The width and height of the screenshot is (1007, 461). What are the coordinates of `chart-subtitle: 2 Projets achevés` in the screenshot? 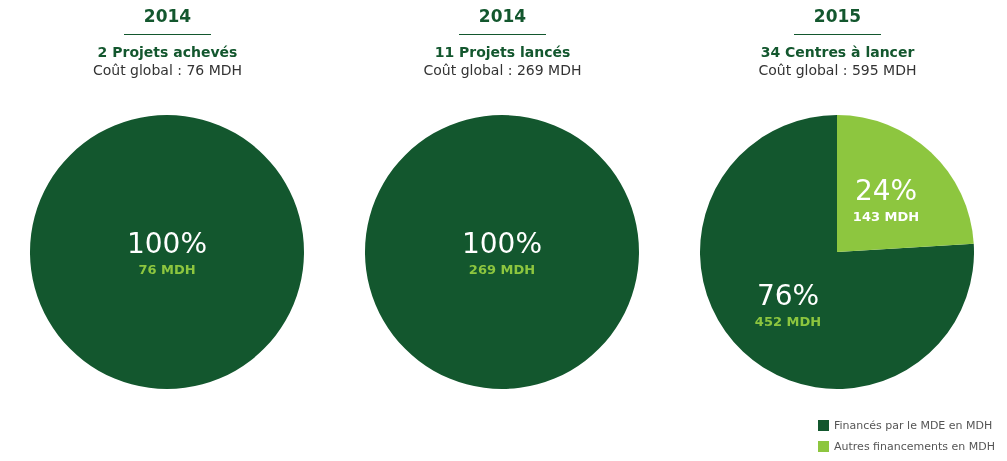 It's located at (167, 52).